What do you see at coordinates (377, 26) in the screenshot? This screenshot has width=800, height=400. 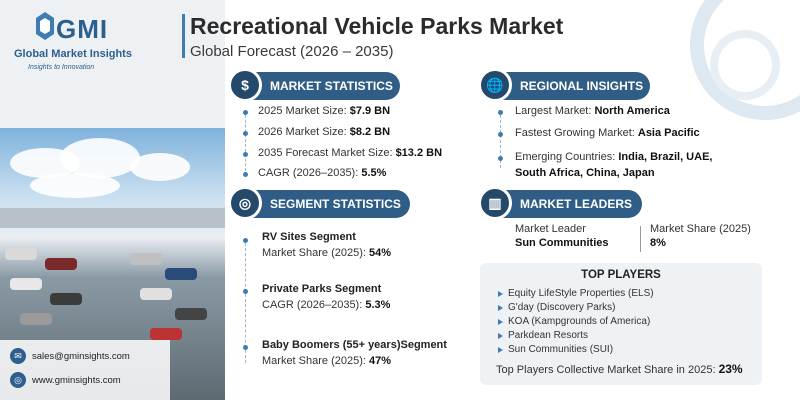 I see `page-title: Recreational Vehicle Parks Market` at bounding box center [377, 26].